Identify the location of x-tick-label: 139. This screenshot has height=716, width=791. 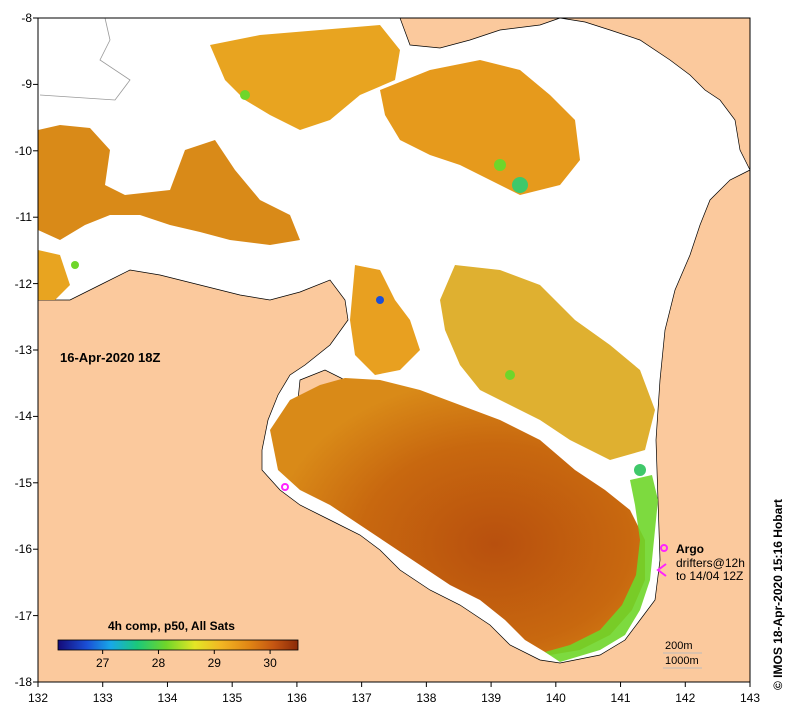
(491, 698).